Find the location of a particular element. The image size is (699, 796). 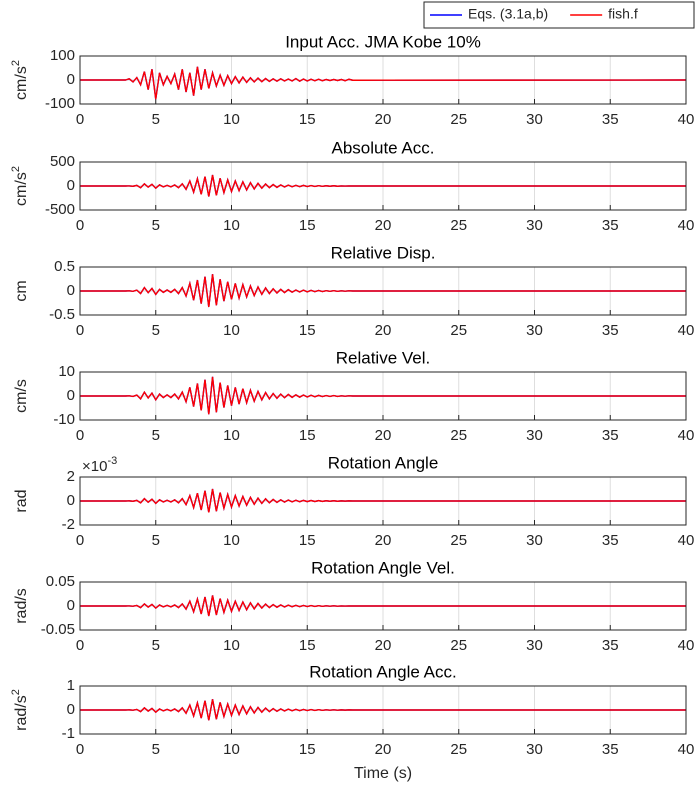

y-exponent: ×10⁻³ is located at coordinates (99, 465).